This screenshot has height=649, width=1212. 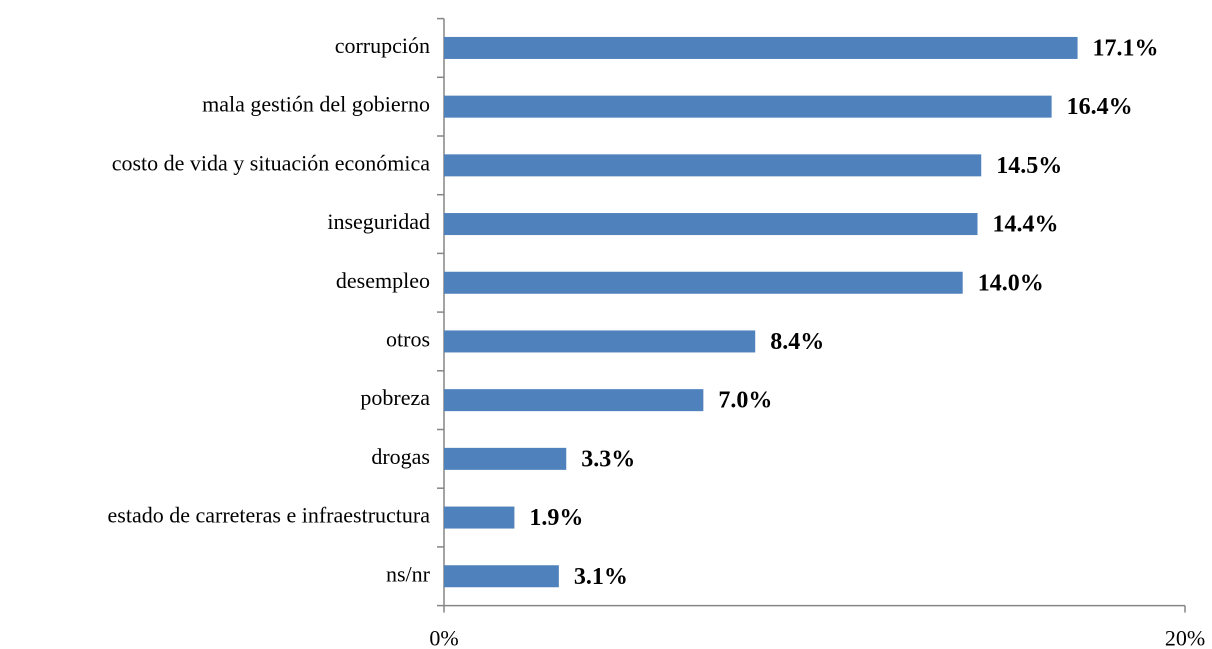 What do you see at coordinates (383, 280) in the screenshot?
I see `y-tick-label: desempleo` at bounding box center [383, 280].